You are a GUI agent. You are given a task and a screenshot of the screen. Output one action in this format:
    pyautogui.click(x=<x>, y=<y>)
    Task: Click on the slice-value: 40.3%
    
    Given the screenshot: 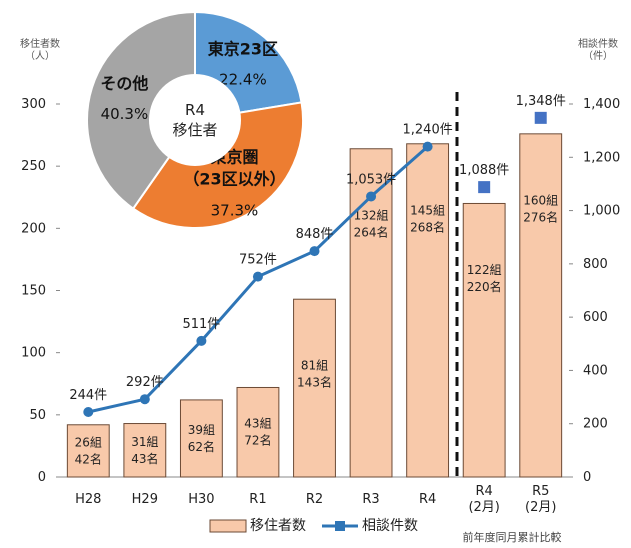 What is the action you would take?
    pyautogui.click(x=125, y=113)
    